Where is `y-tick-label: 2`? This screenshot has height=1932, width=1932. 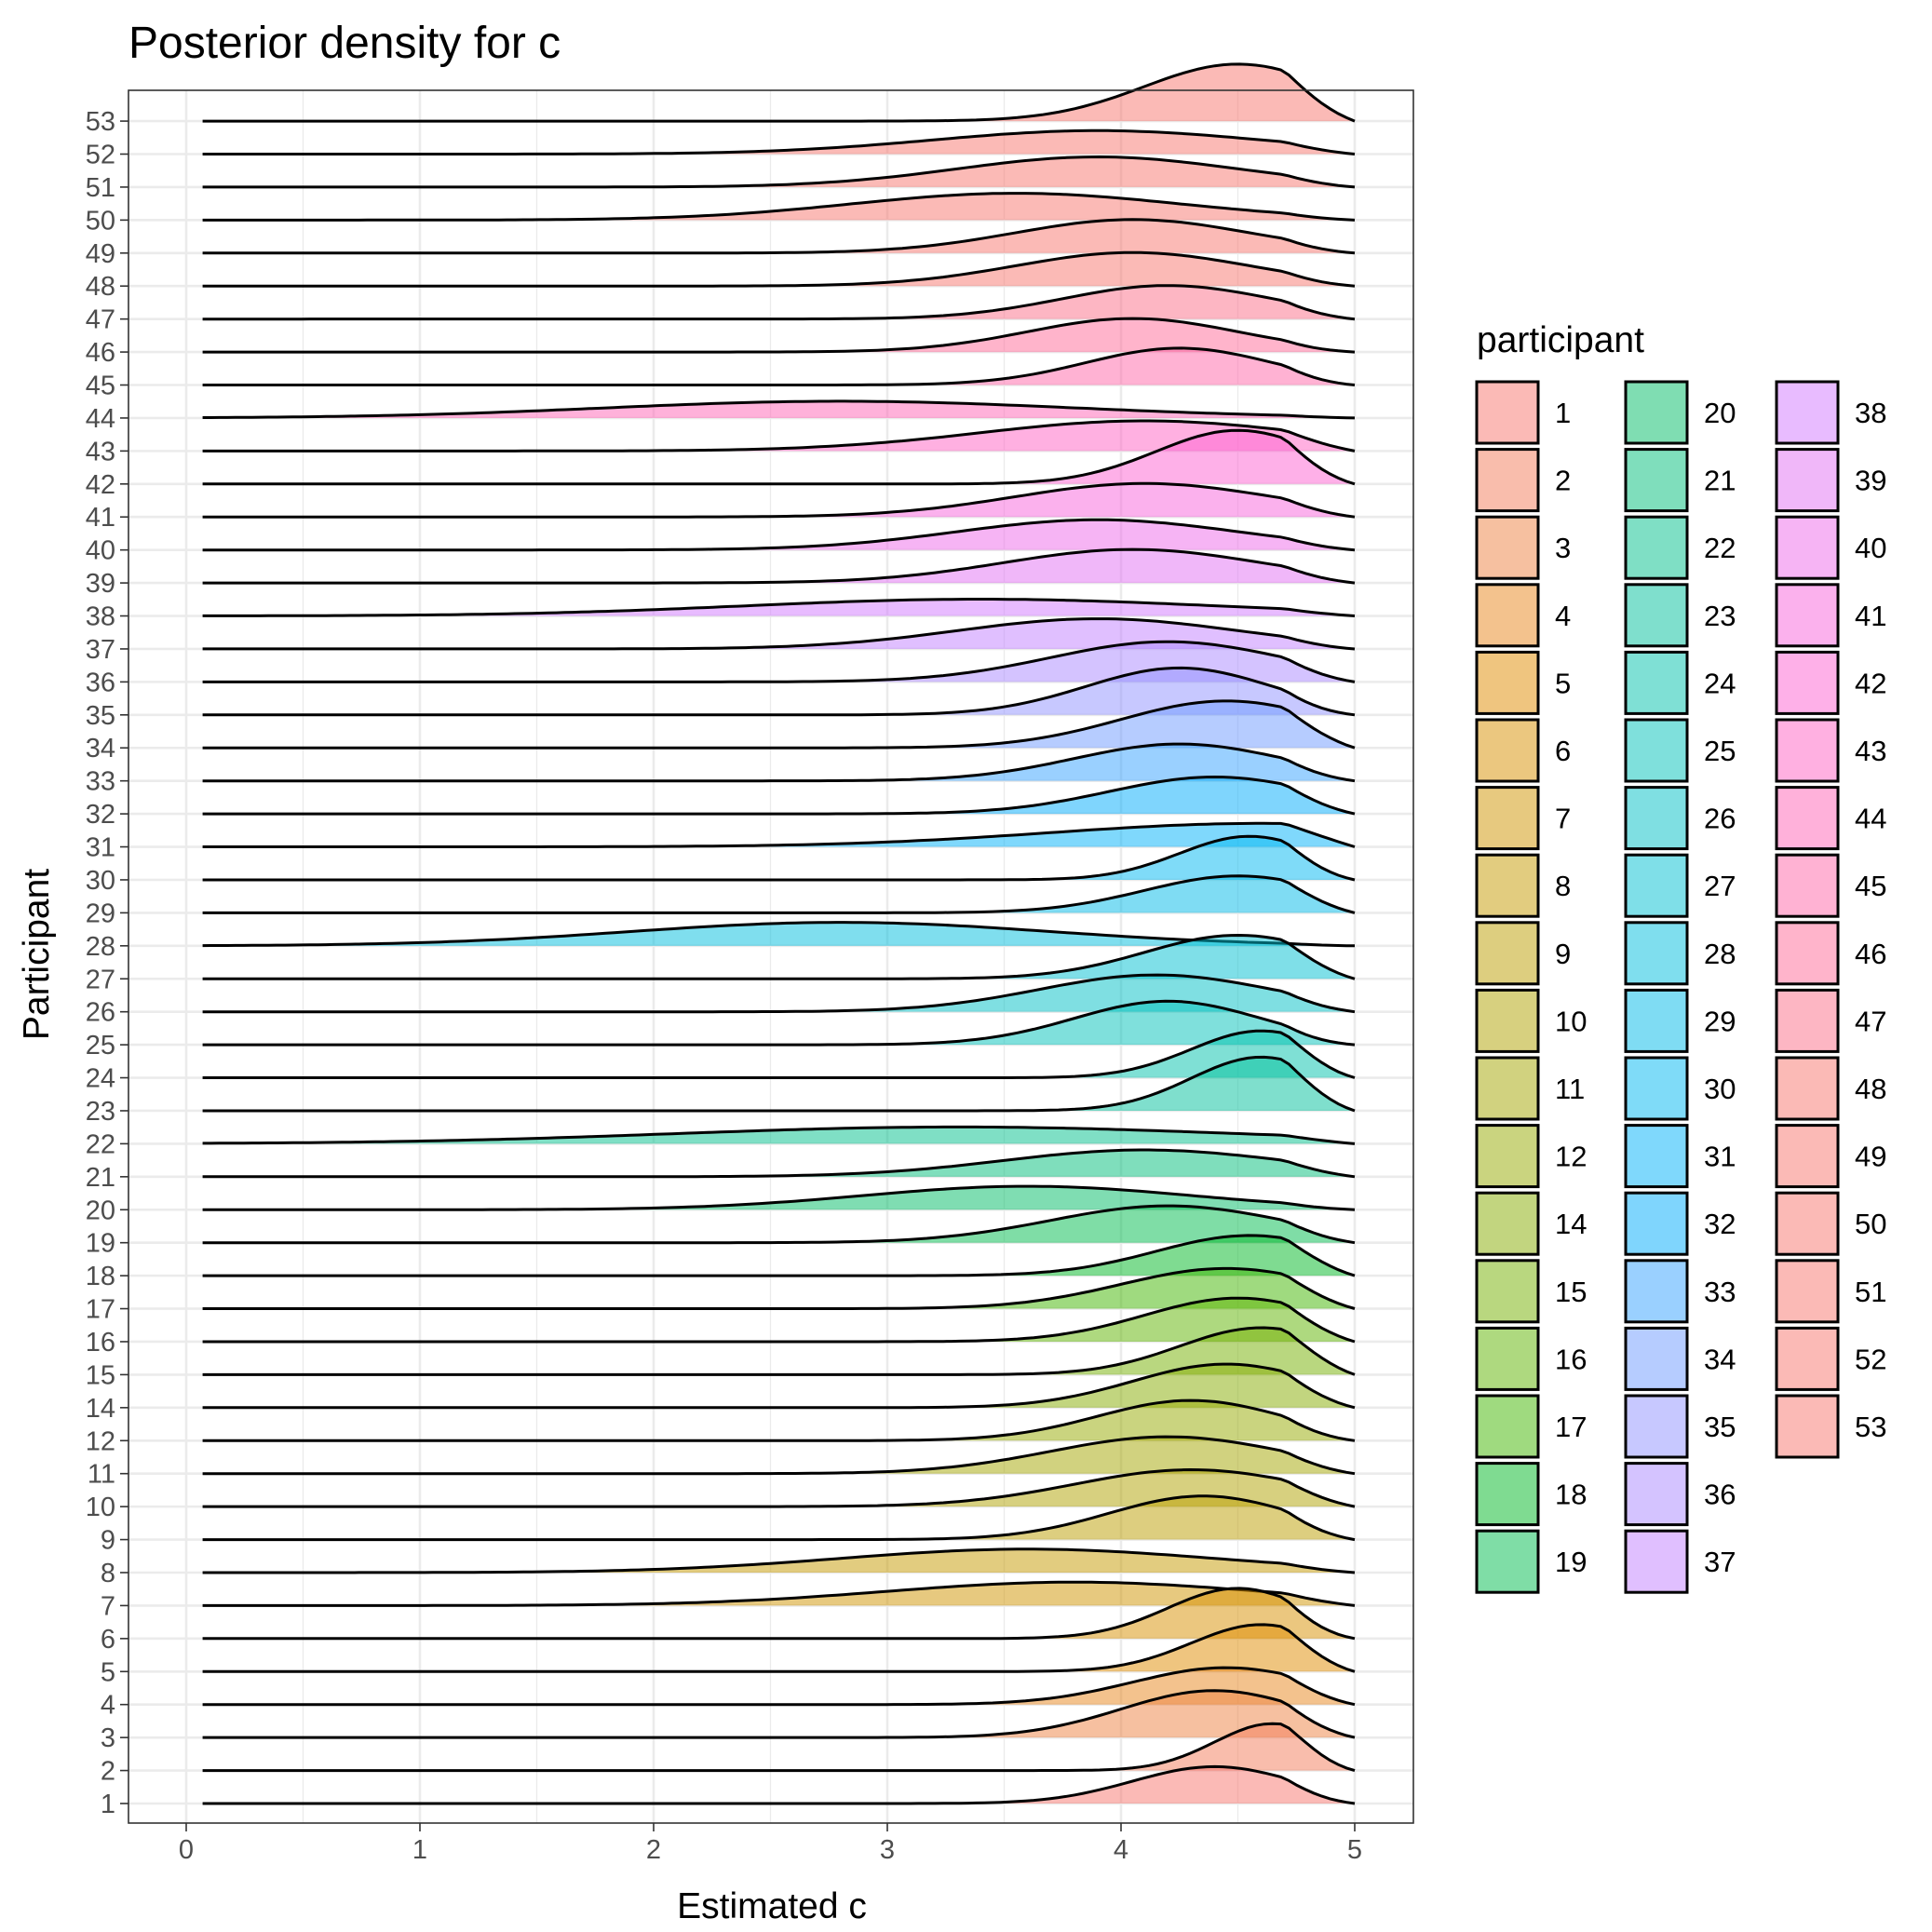 y-tick-label: 2 is located at coordinates (108, 1772).